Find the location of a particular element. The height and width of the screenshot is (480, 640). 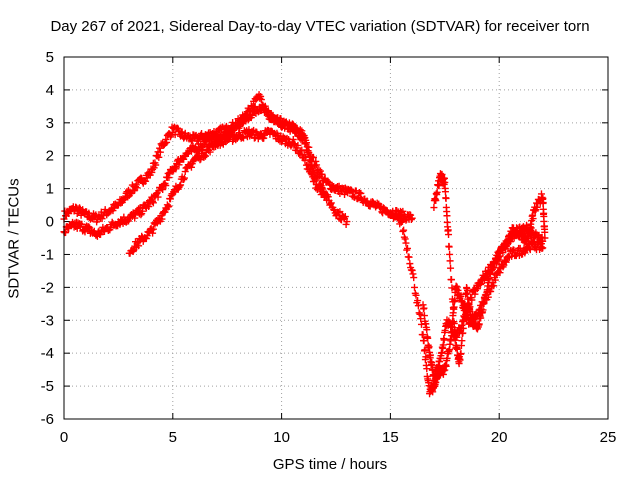

y-tick-label: -3 is located at coordinates (47, 320).